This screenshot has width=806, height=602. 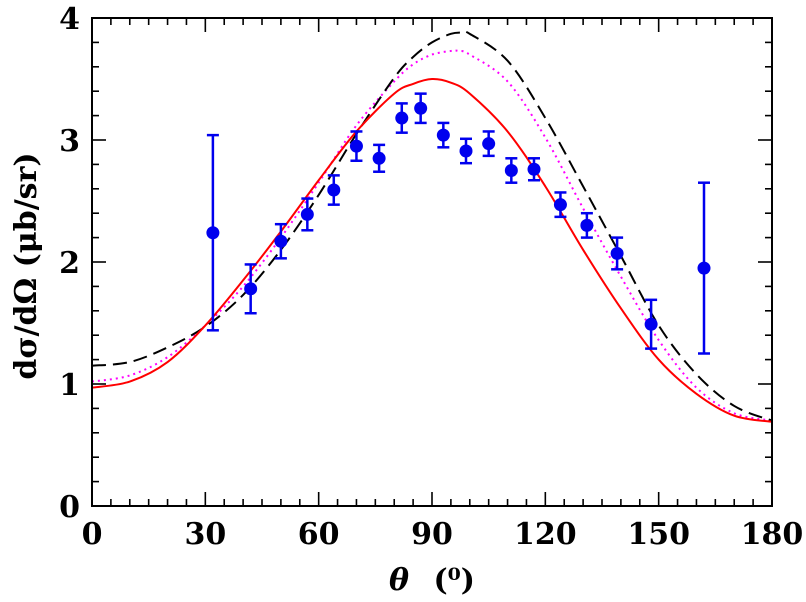 I want to click on y-tick-label: 2, so click(x=69, y=263).